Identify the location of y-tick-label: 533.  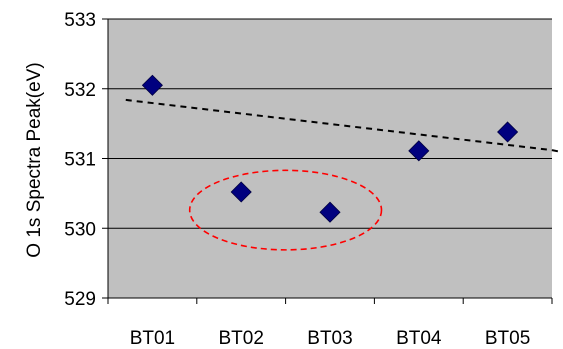
(80, 20).